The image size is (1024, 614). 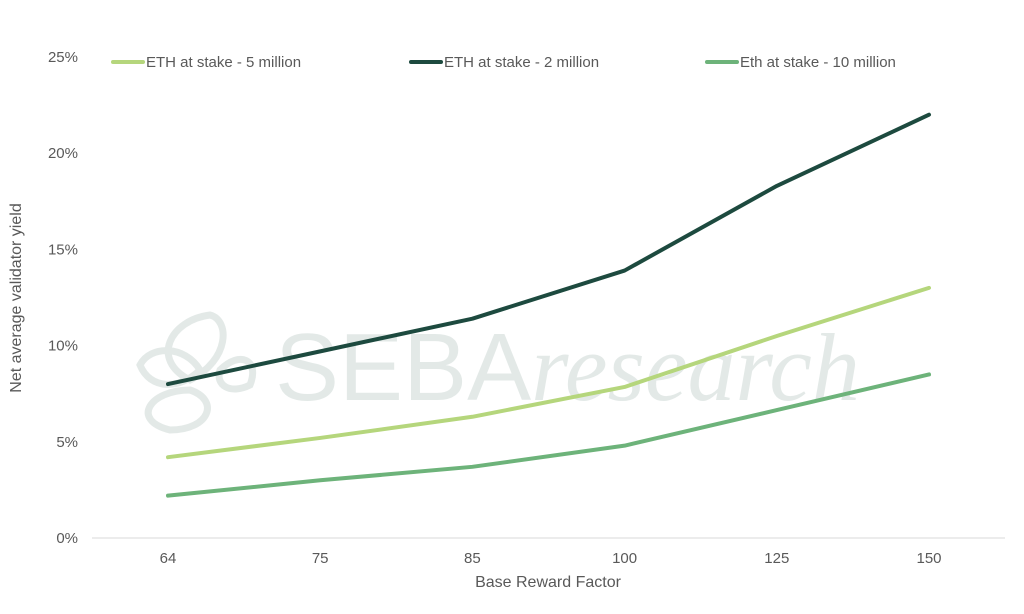 I want to click on legend-item-1: ETH at stake - 2 million, so click(x=504, y=62).